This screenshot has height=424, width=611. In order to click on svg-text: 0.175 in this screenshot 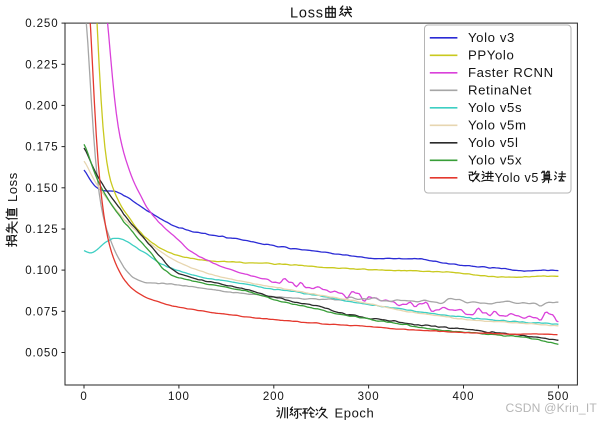, I will do `click(41, 148)`.